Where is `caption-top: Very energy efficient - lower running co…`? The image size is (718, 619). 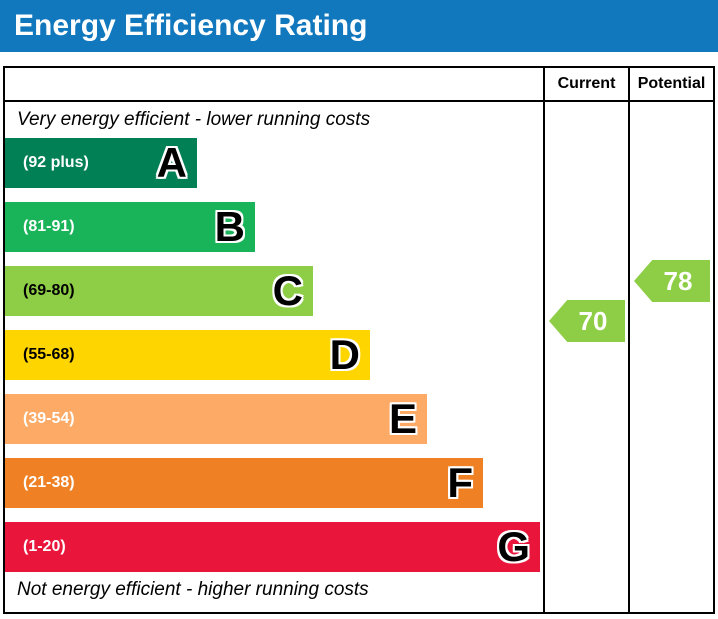
caption-top: Very energy efficient - lower running co… is located at coordinates (194, 119).